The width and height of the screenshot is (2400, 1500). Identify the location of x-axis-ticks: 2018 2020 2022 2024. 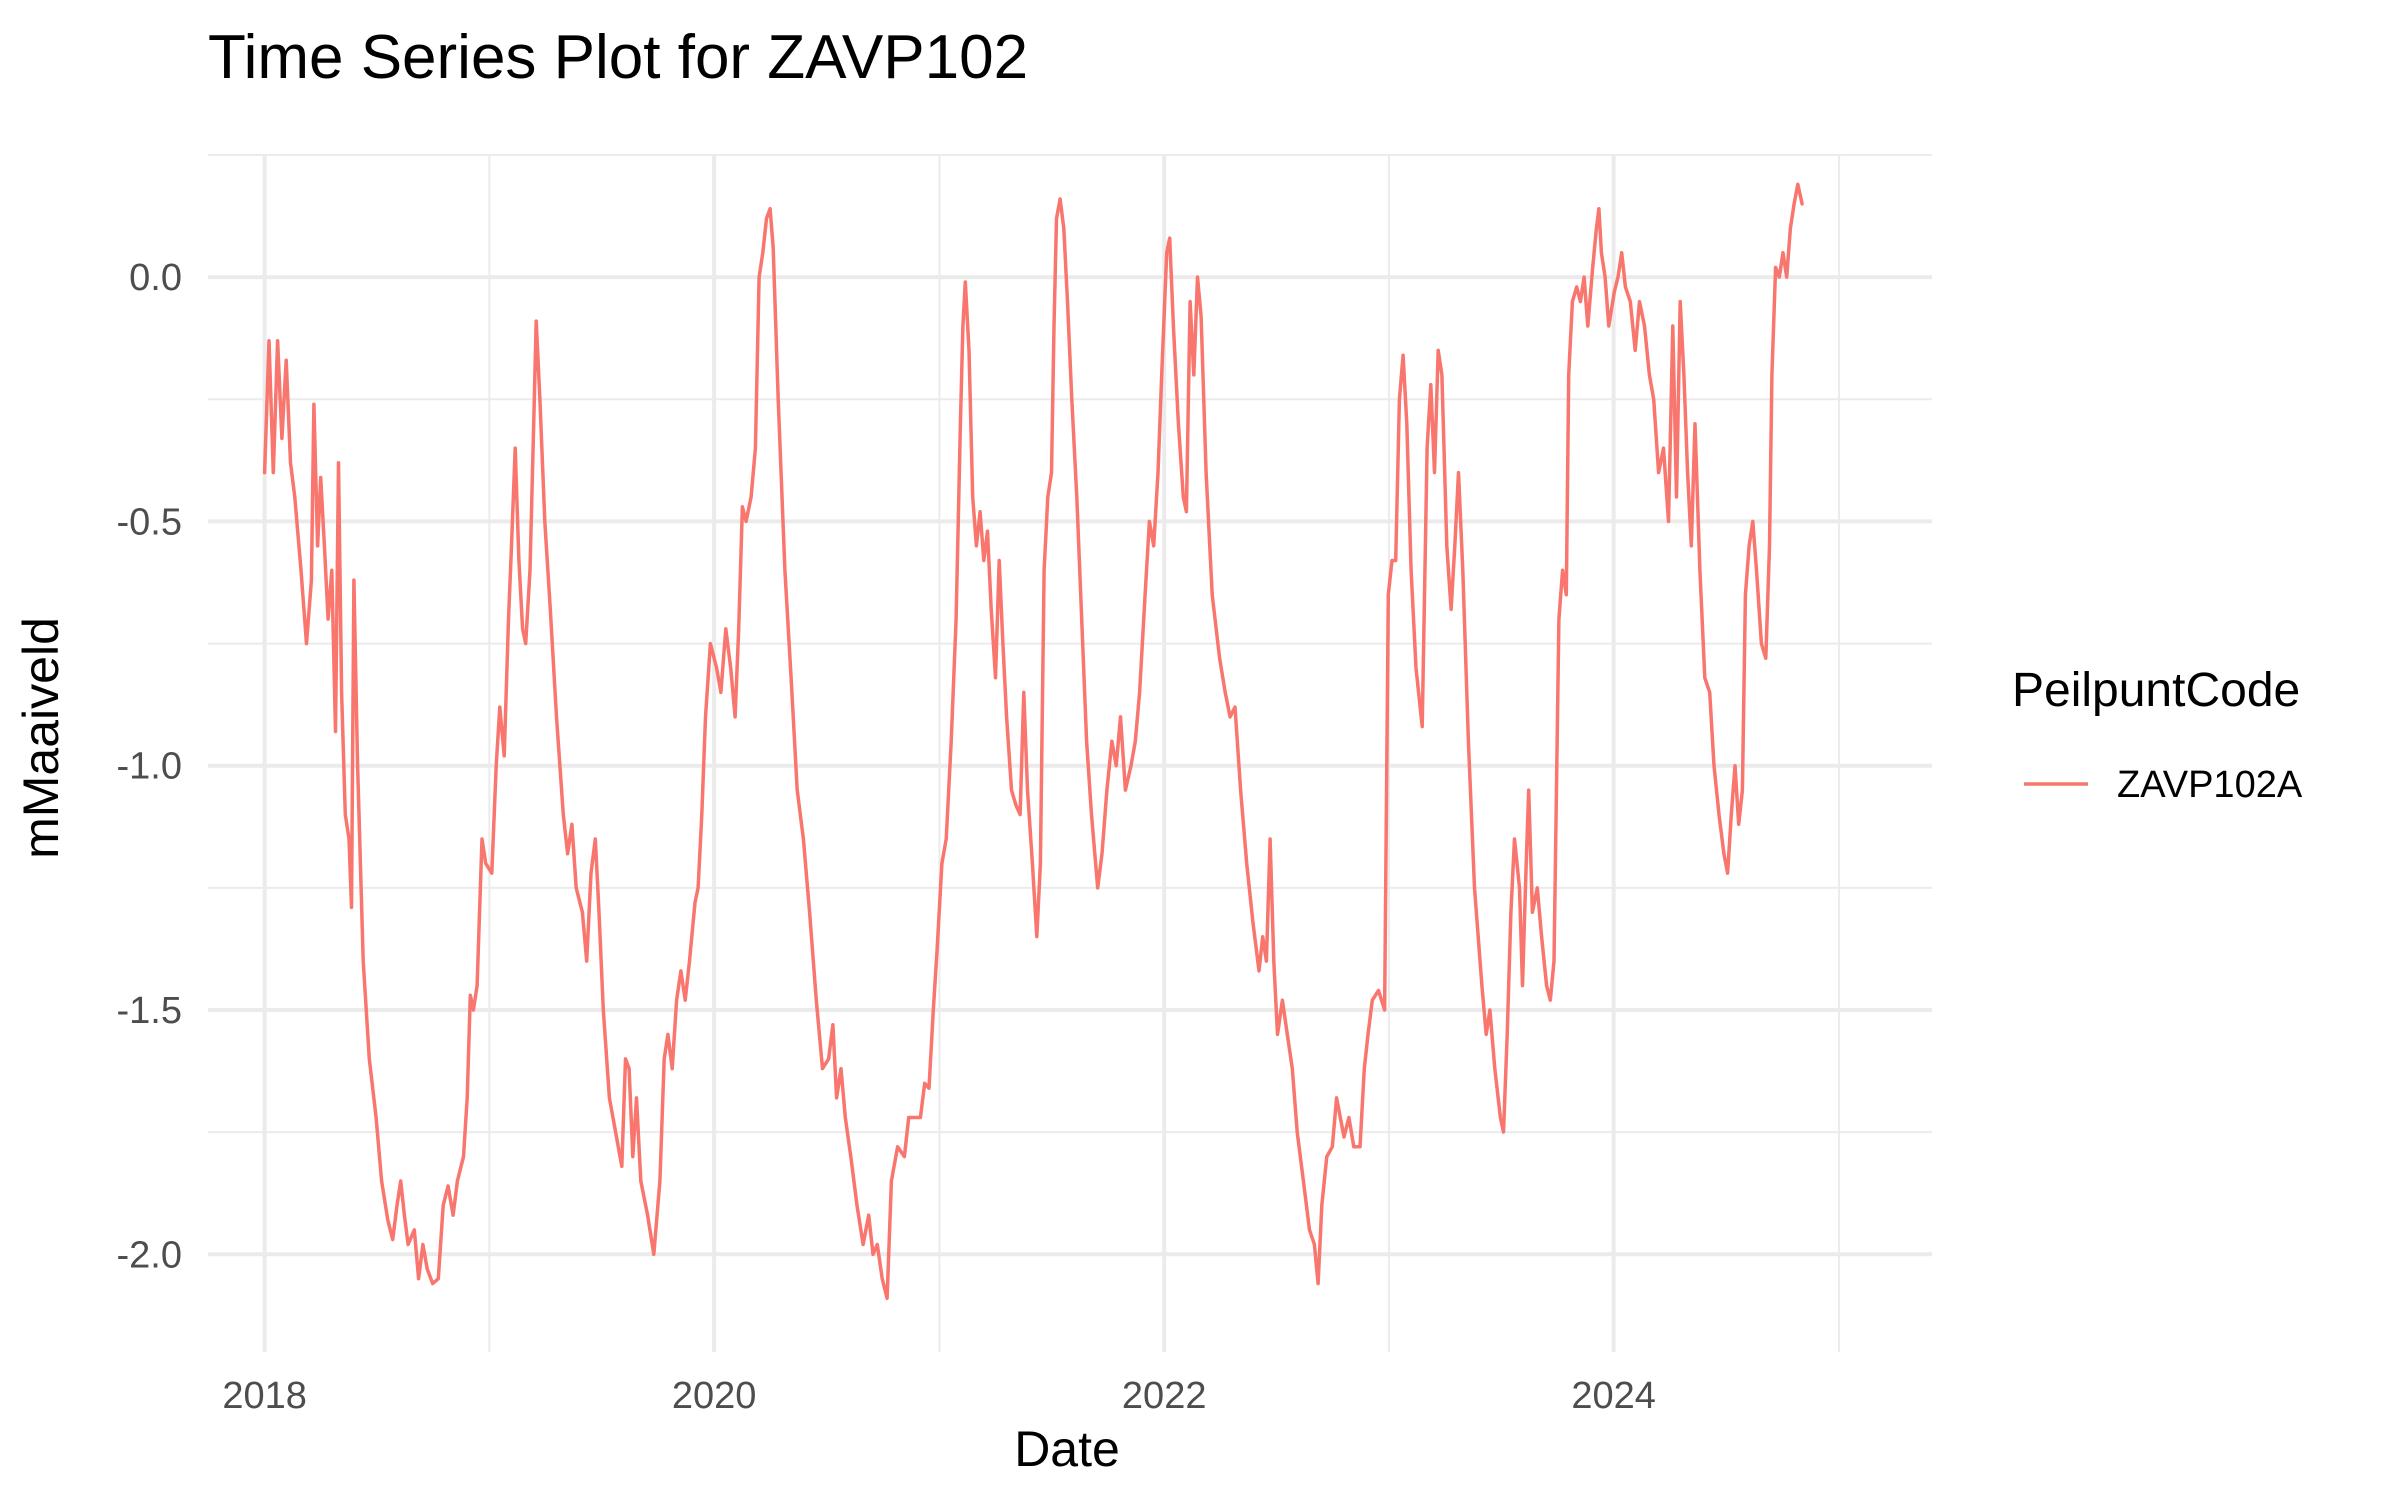
(939, 1396).